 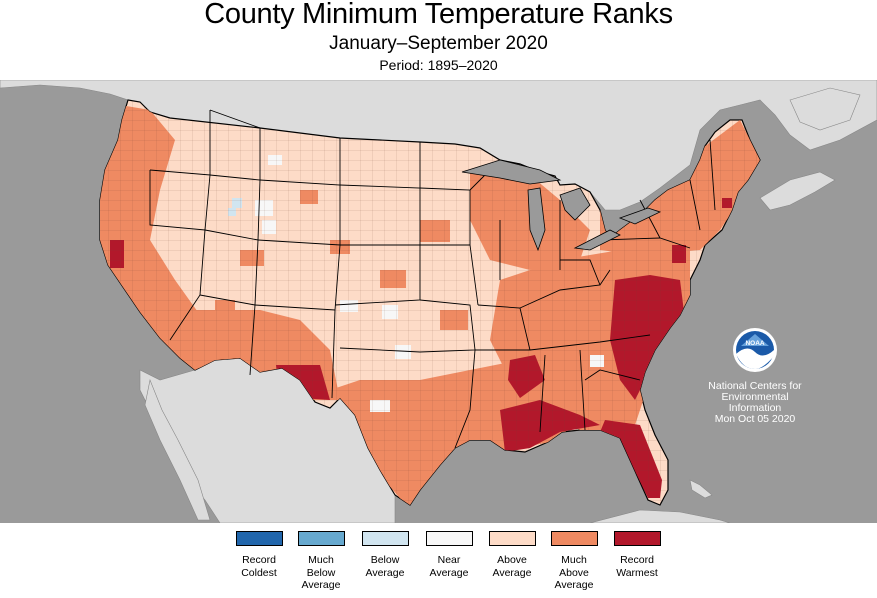 What do you see at coordinates (259, 566) in the screenshot?
I see `legend-label: Record Coldest` at bounding box center [259, 566].